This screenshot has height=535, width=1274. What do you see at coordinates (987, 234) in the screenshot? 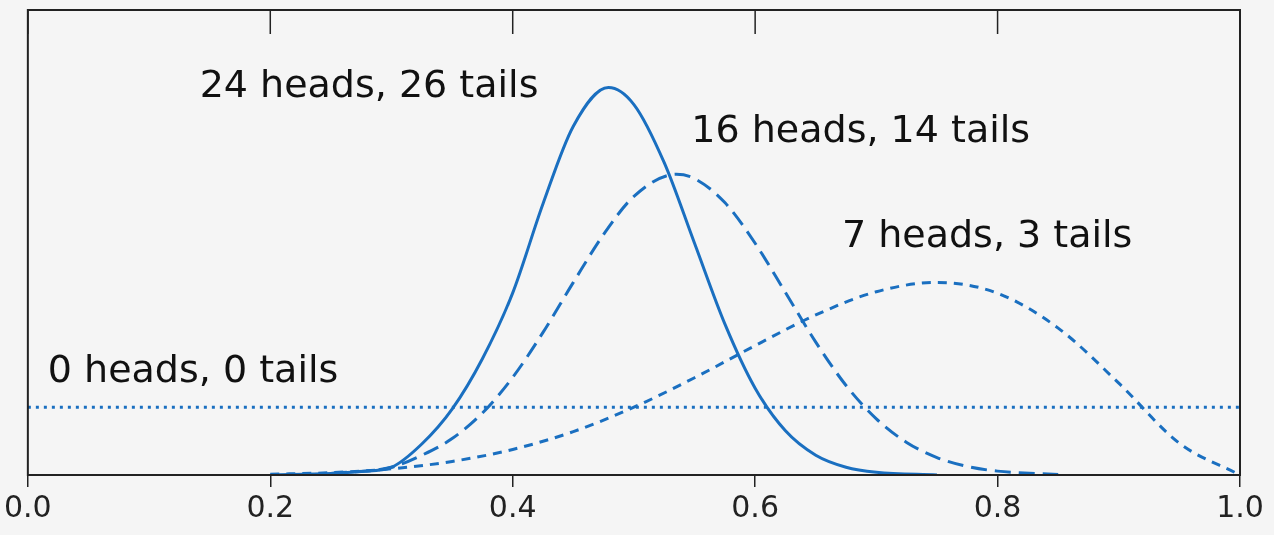
I see `series-label: 7 heads, 3 tails` at bounding box center [987, 234].